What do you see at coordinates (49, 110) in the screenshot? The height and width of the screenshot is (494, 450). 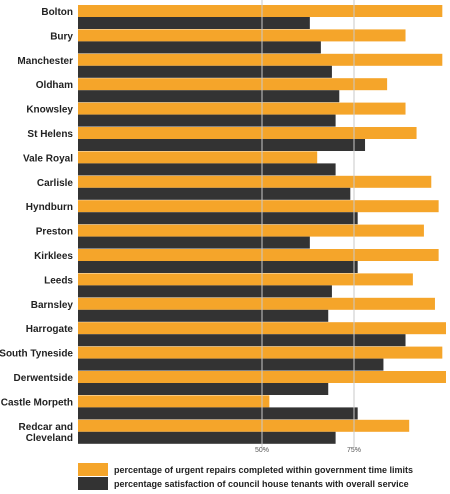 I see `category-label: Knowsley` at bounding box center [49, 110].